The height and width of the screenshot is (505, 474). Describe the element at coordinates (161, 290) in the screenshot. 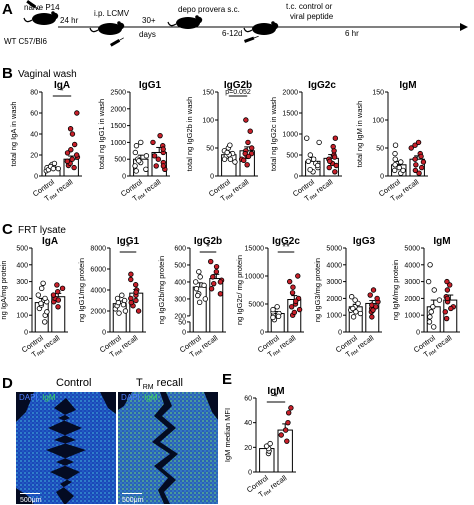

I see `y-axis-label: ng IgG2b/mg protein` at that location.